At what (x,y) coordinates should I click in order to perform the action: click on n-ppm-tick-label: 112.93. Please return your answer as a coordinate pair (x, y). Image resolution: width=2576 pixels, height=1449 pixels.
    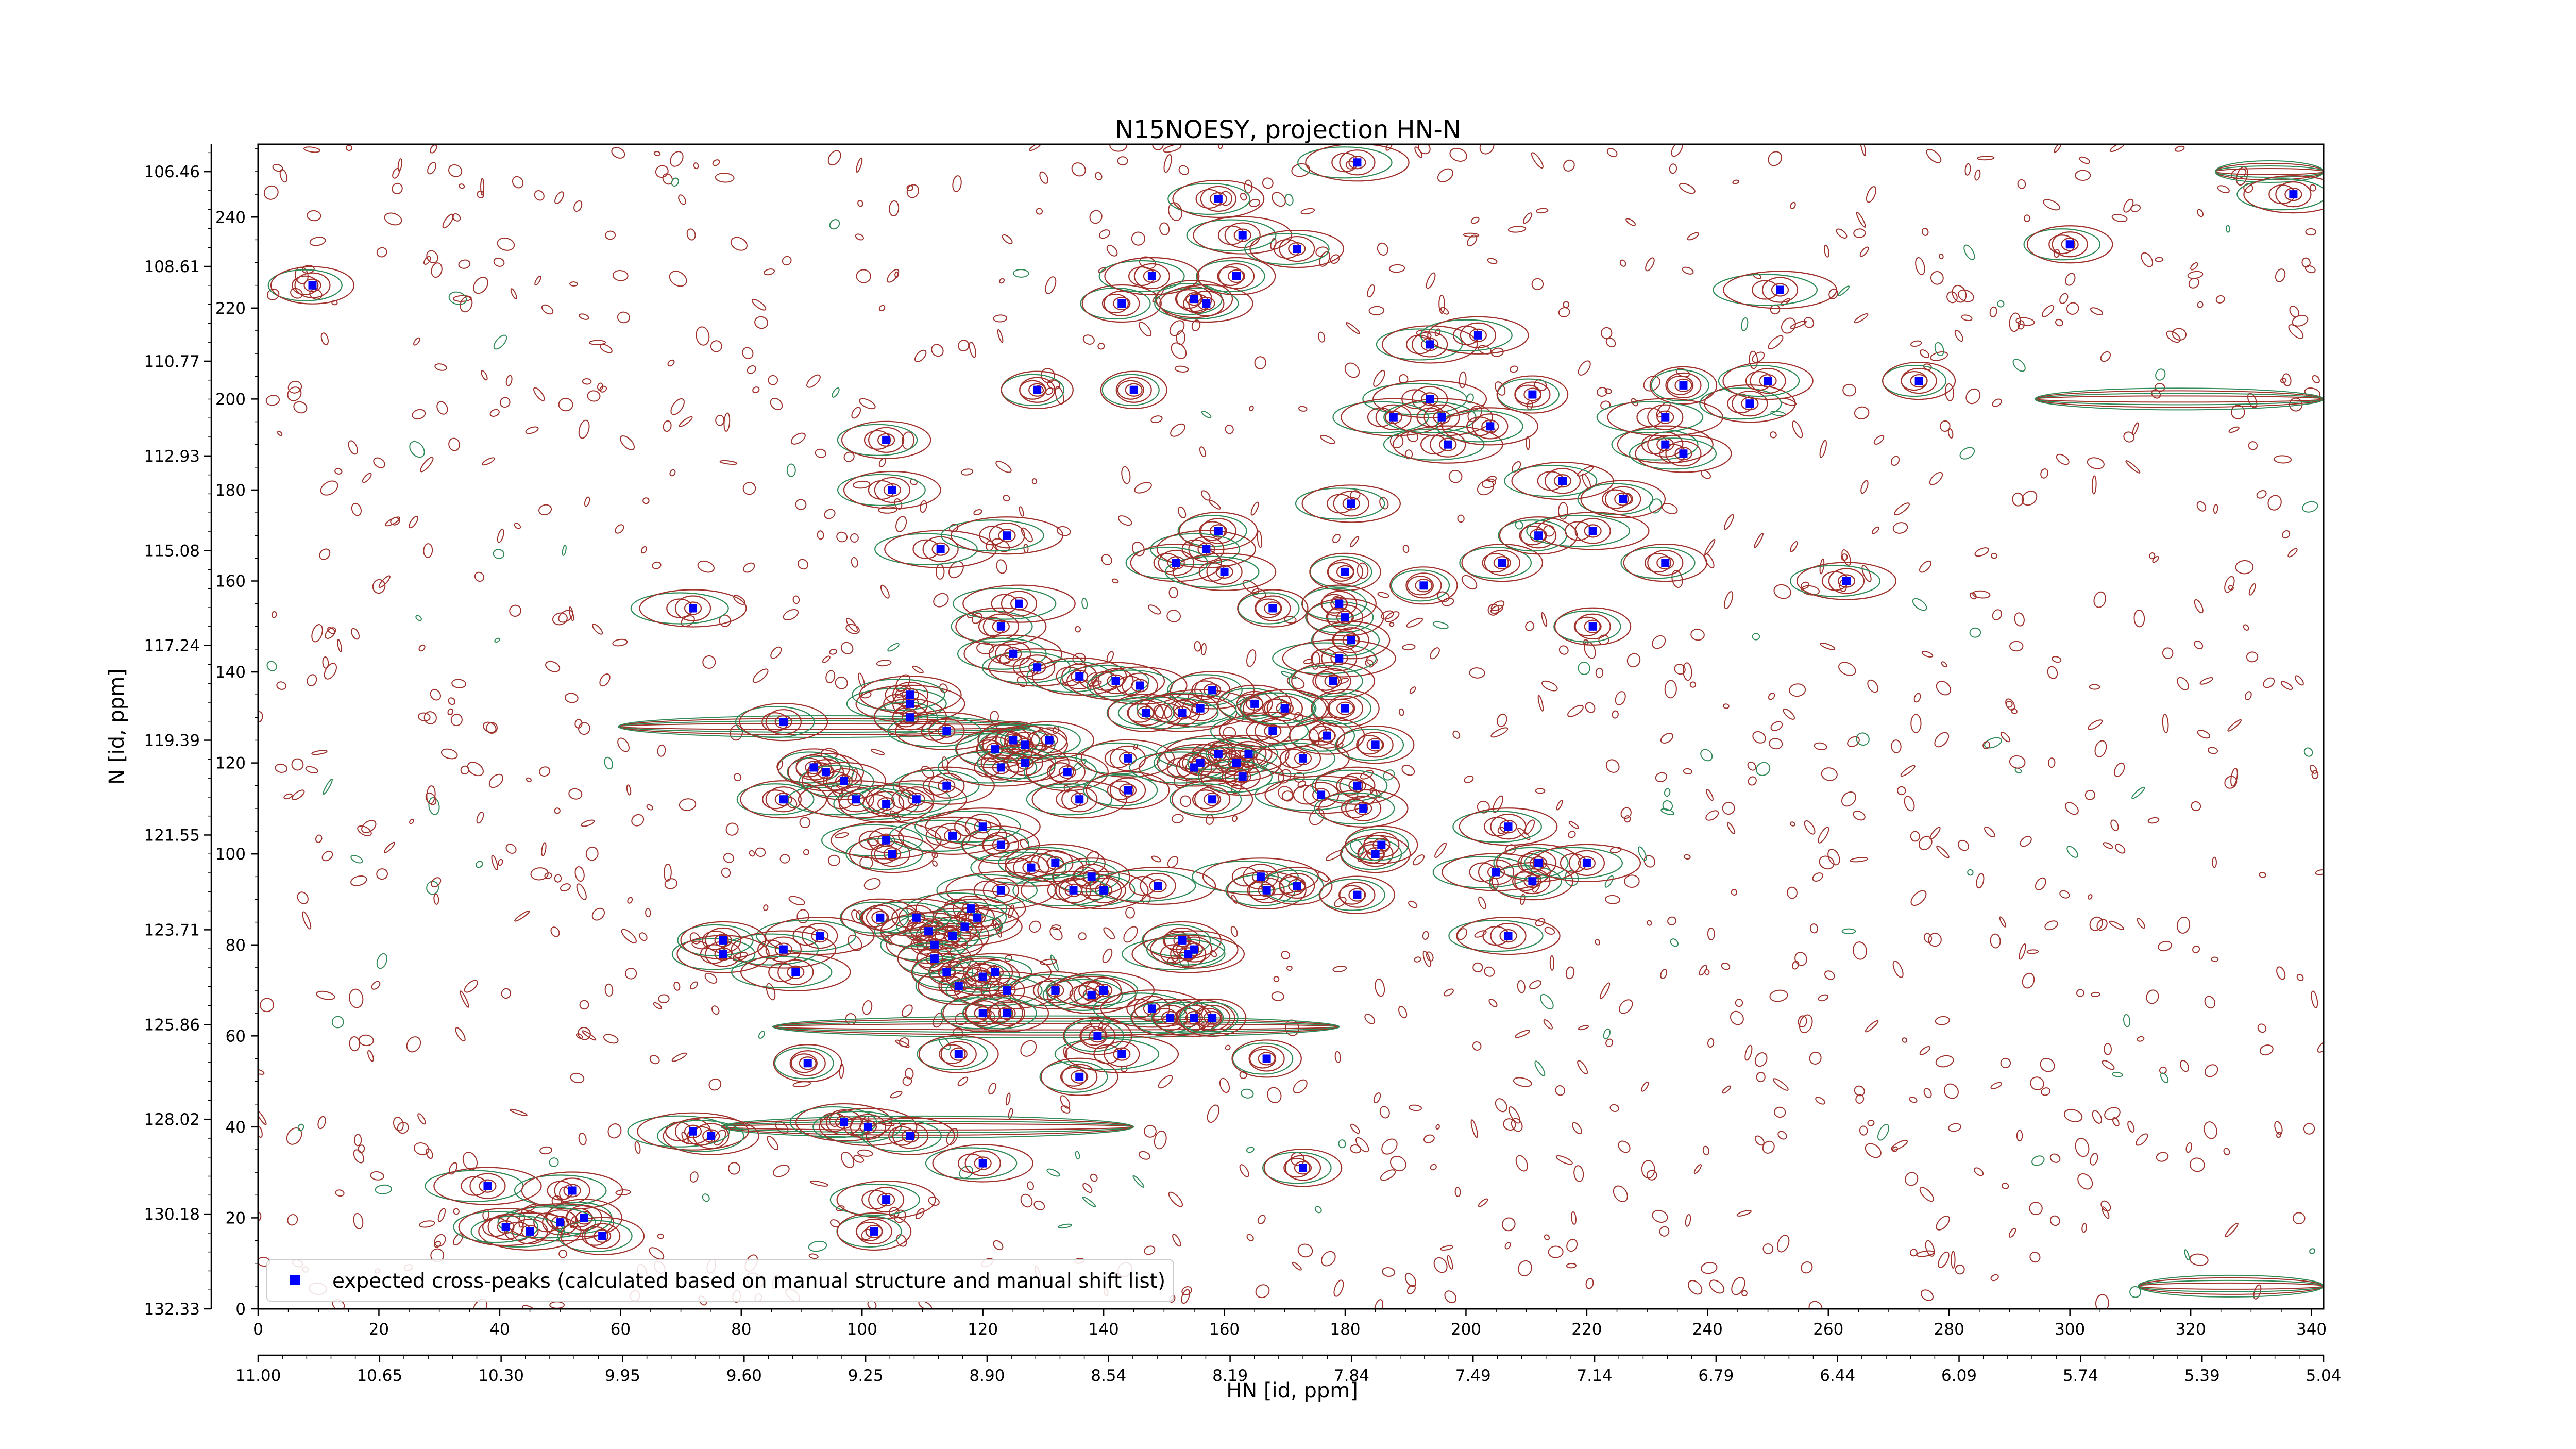
    Looking at the image, I should click on (172, 456).